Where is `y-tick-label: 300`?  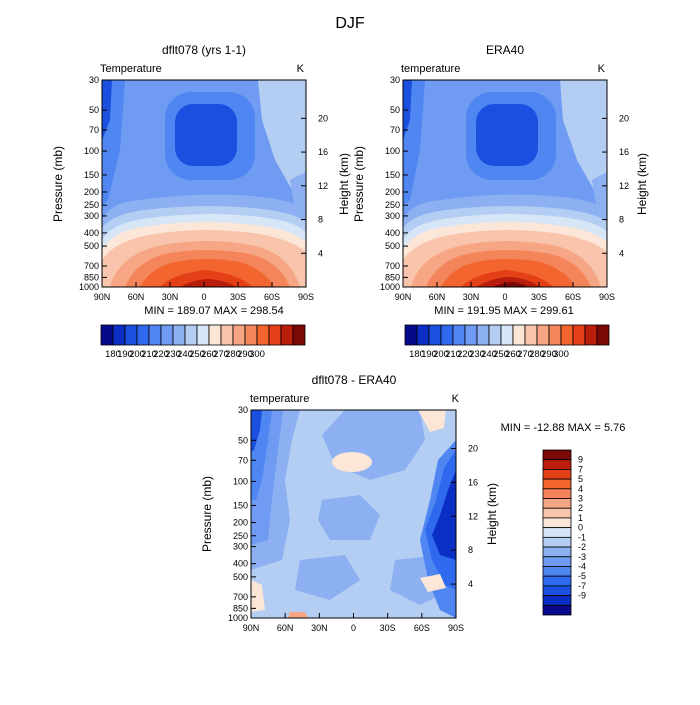
y-tick-label: 300 is located at coordinates (392, 216).